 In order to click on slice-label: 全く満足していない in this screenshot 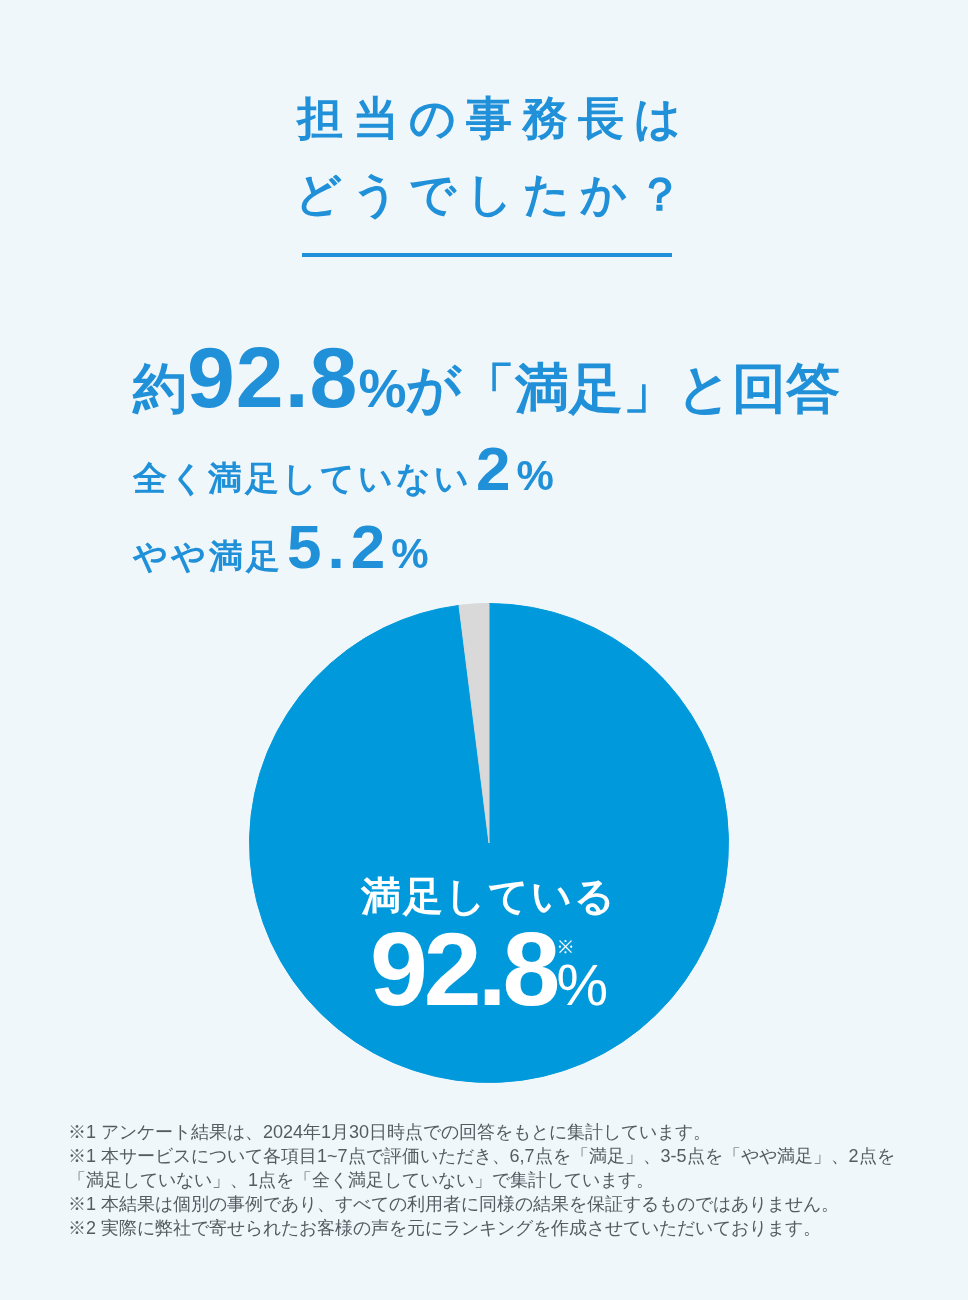, I will do `click(302, 478)`.